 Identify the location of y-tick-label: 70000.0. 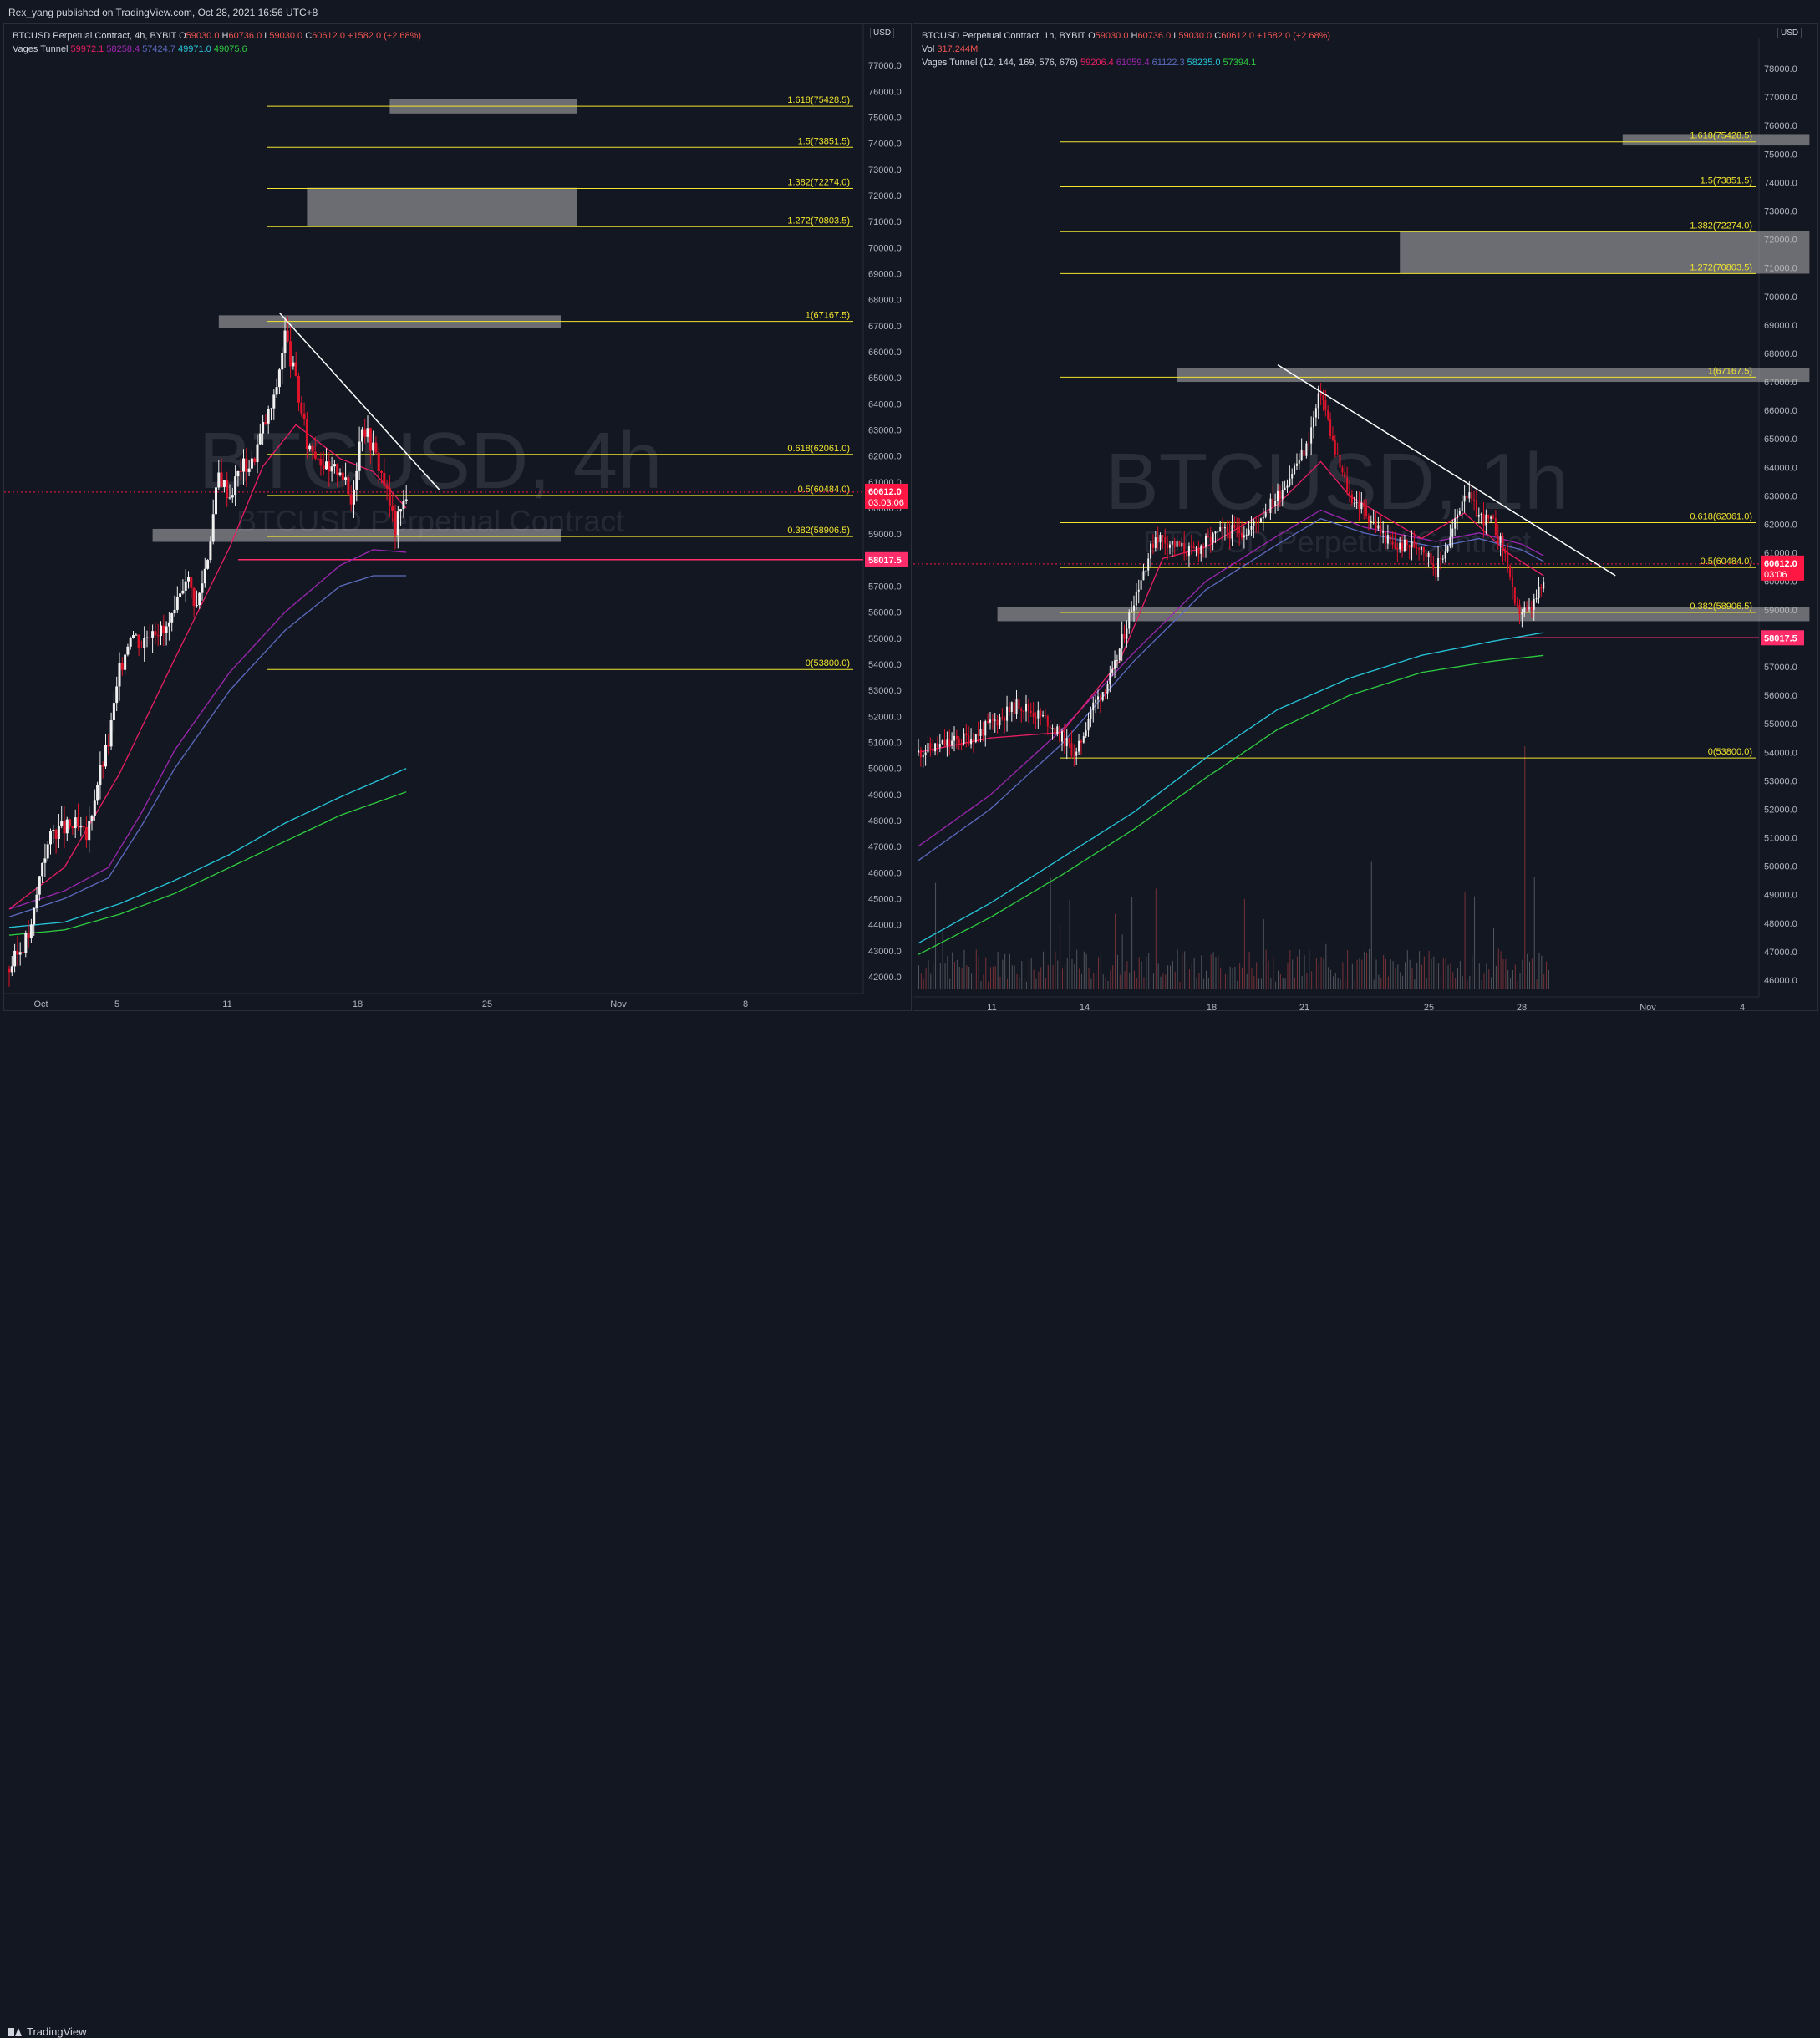
(885, 248).